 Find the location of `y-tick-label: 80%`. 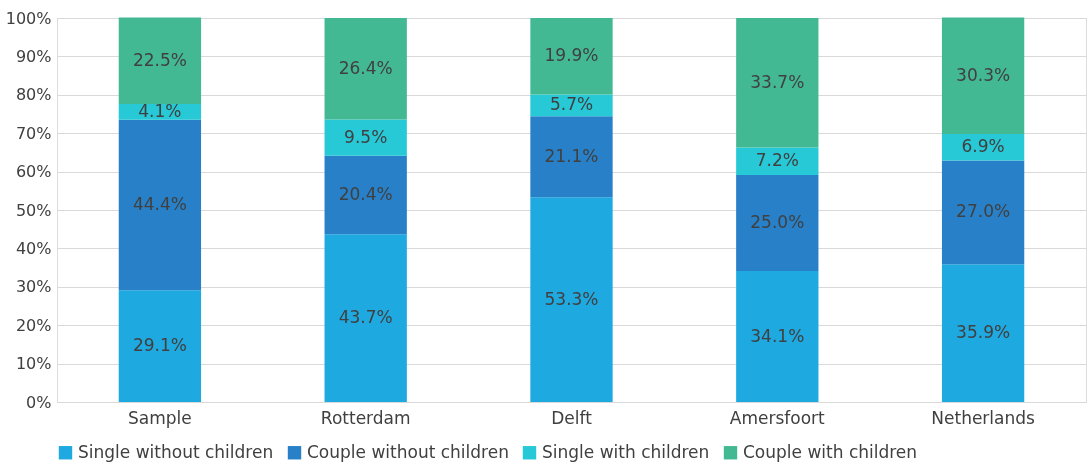

y-tick-label: 80% is located at coordinates (33, 95).